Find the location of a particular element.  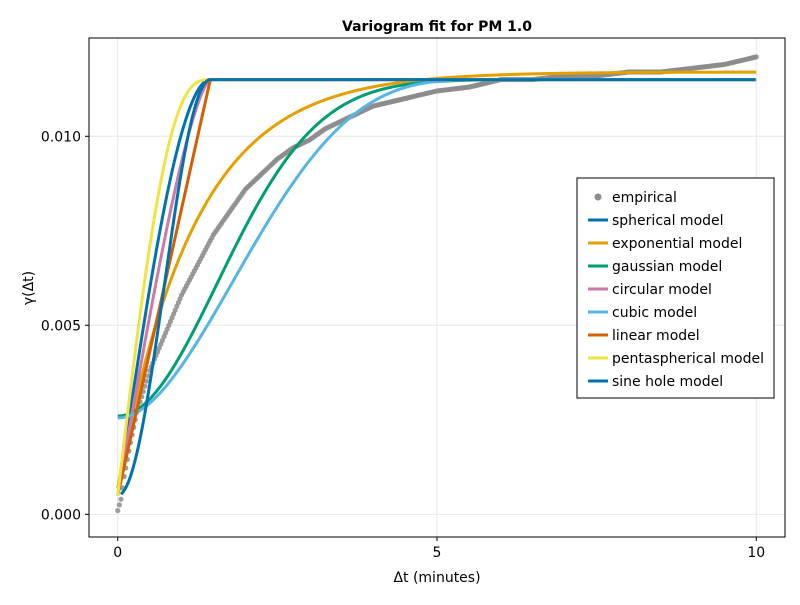

legend-marker is located at coordinates (598, 197).